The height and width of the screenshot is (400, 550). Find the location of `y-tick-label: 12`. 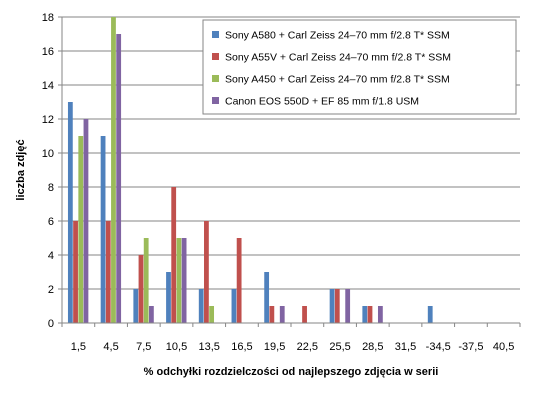

y-tick-label: 12 is located at coordinates (48, 120).